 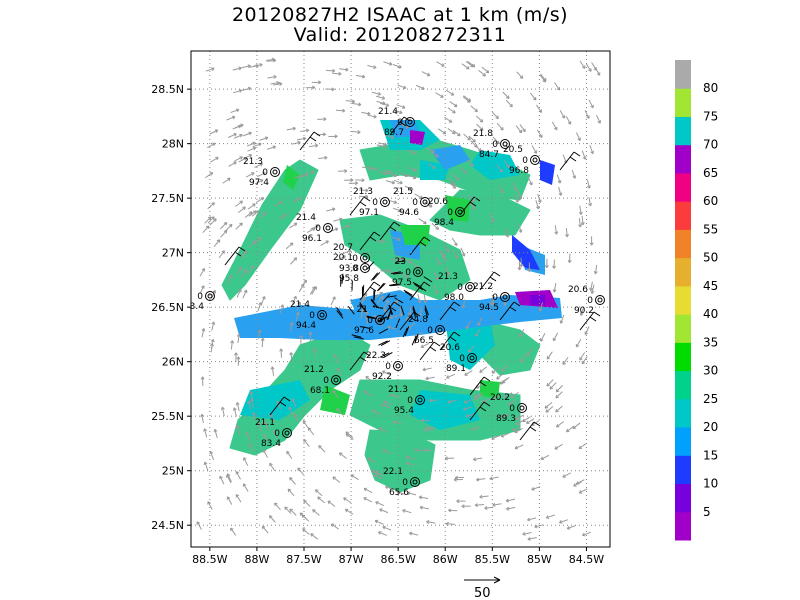 I want to click on y-tick-label: 25.5N, so click(x=167, y=416).